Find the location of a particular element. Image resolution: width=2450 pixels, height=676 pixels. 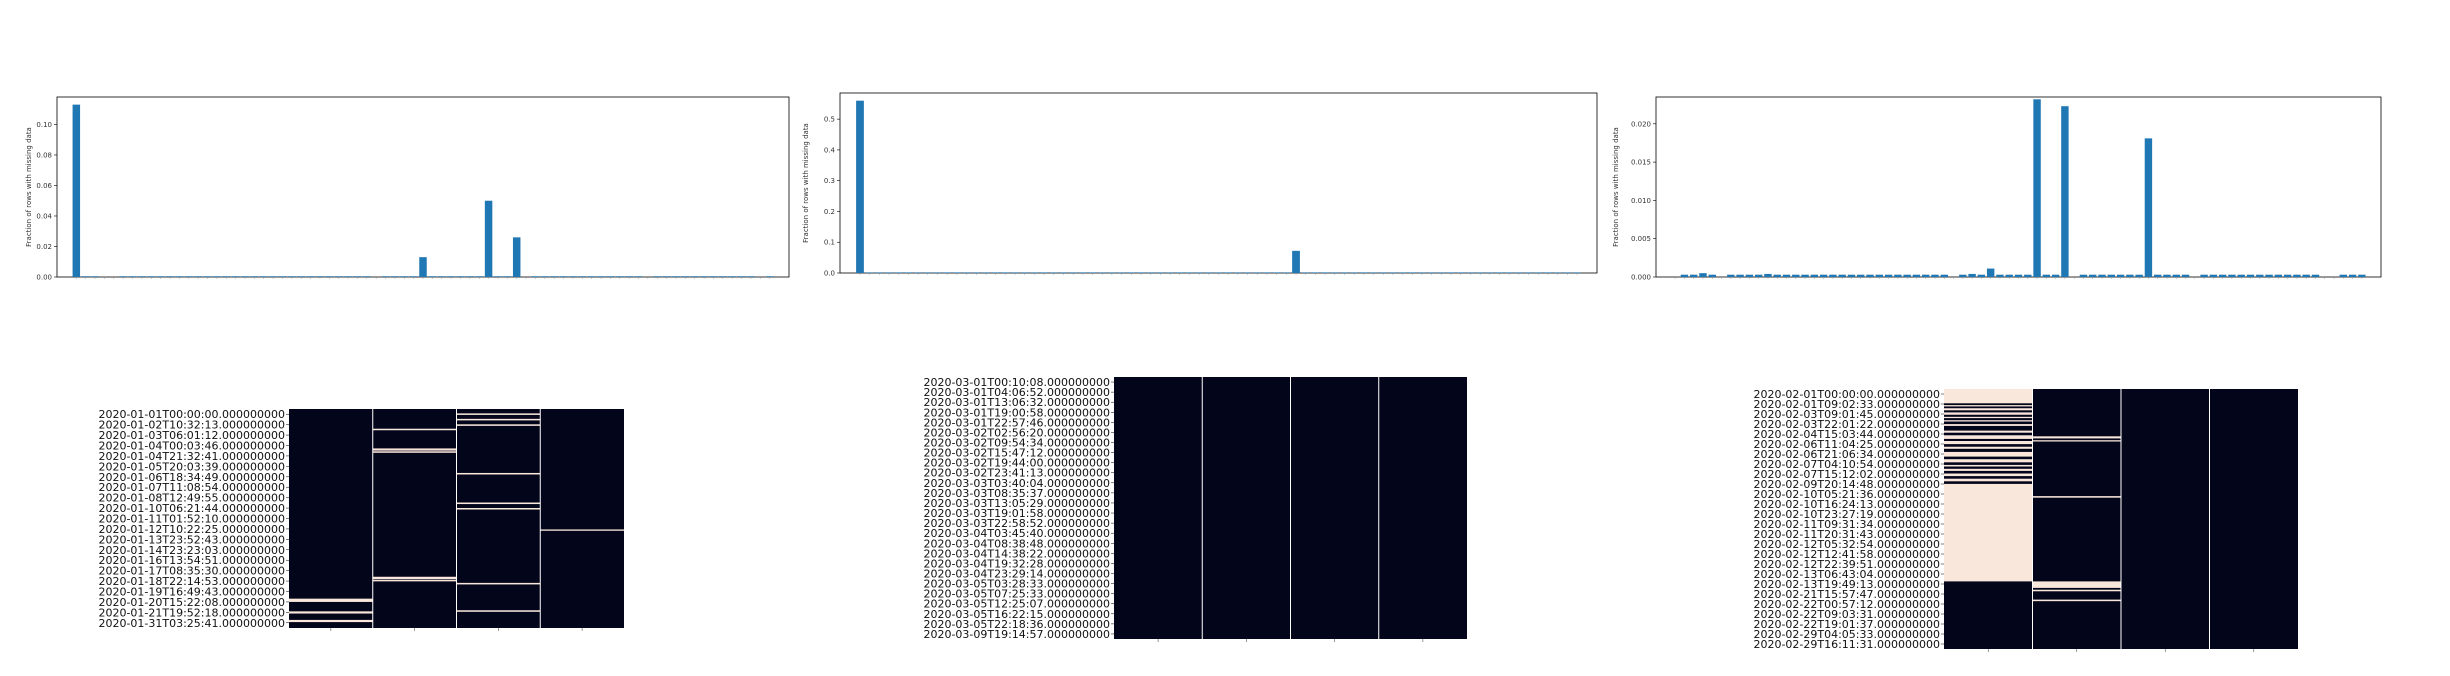

row-label: 2020-03-04T19:32:28.000000000 is located at coordinates (1016, 563).